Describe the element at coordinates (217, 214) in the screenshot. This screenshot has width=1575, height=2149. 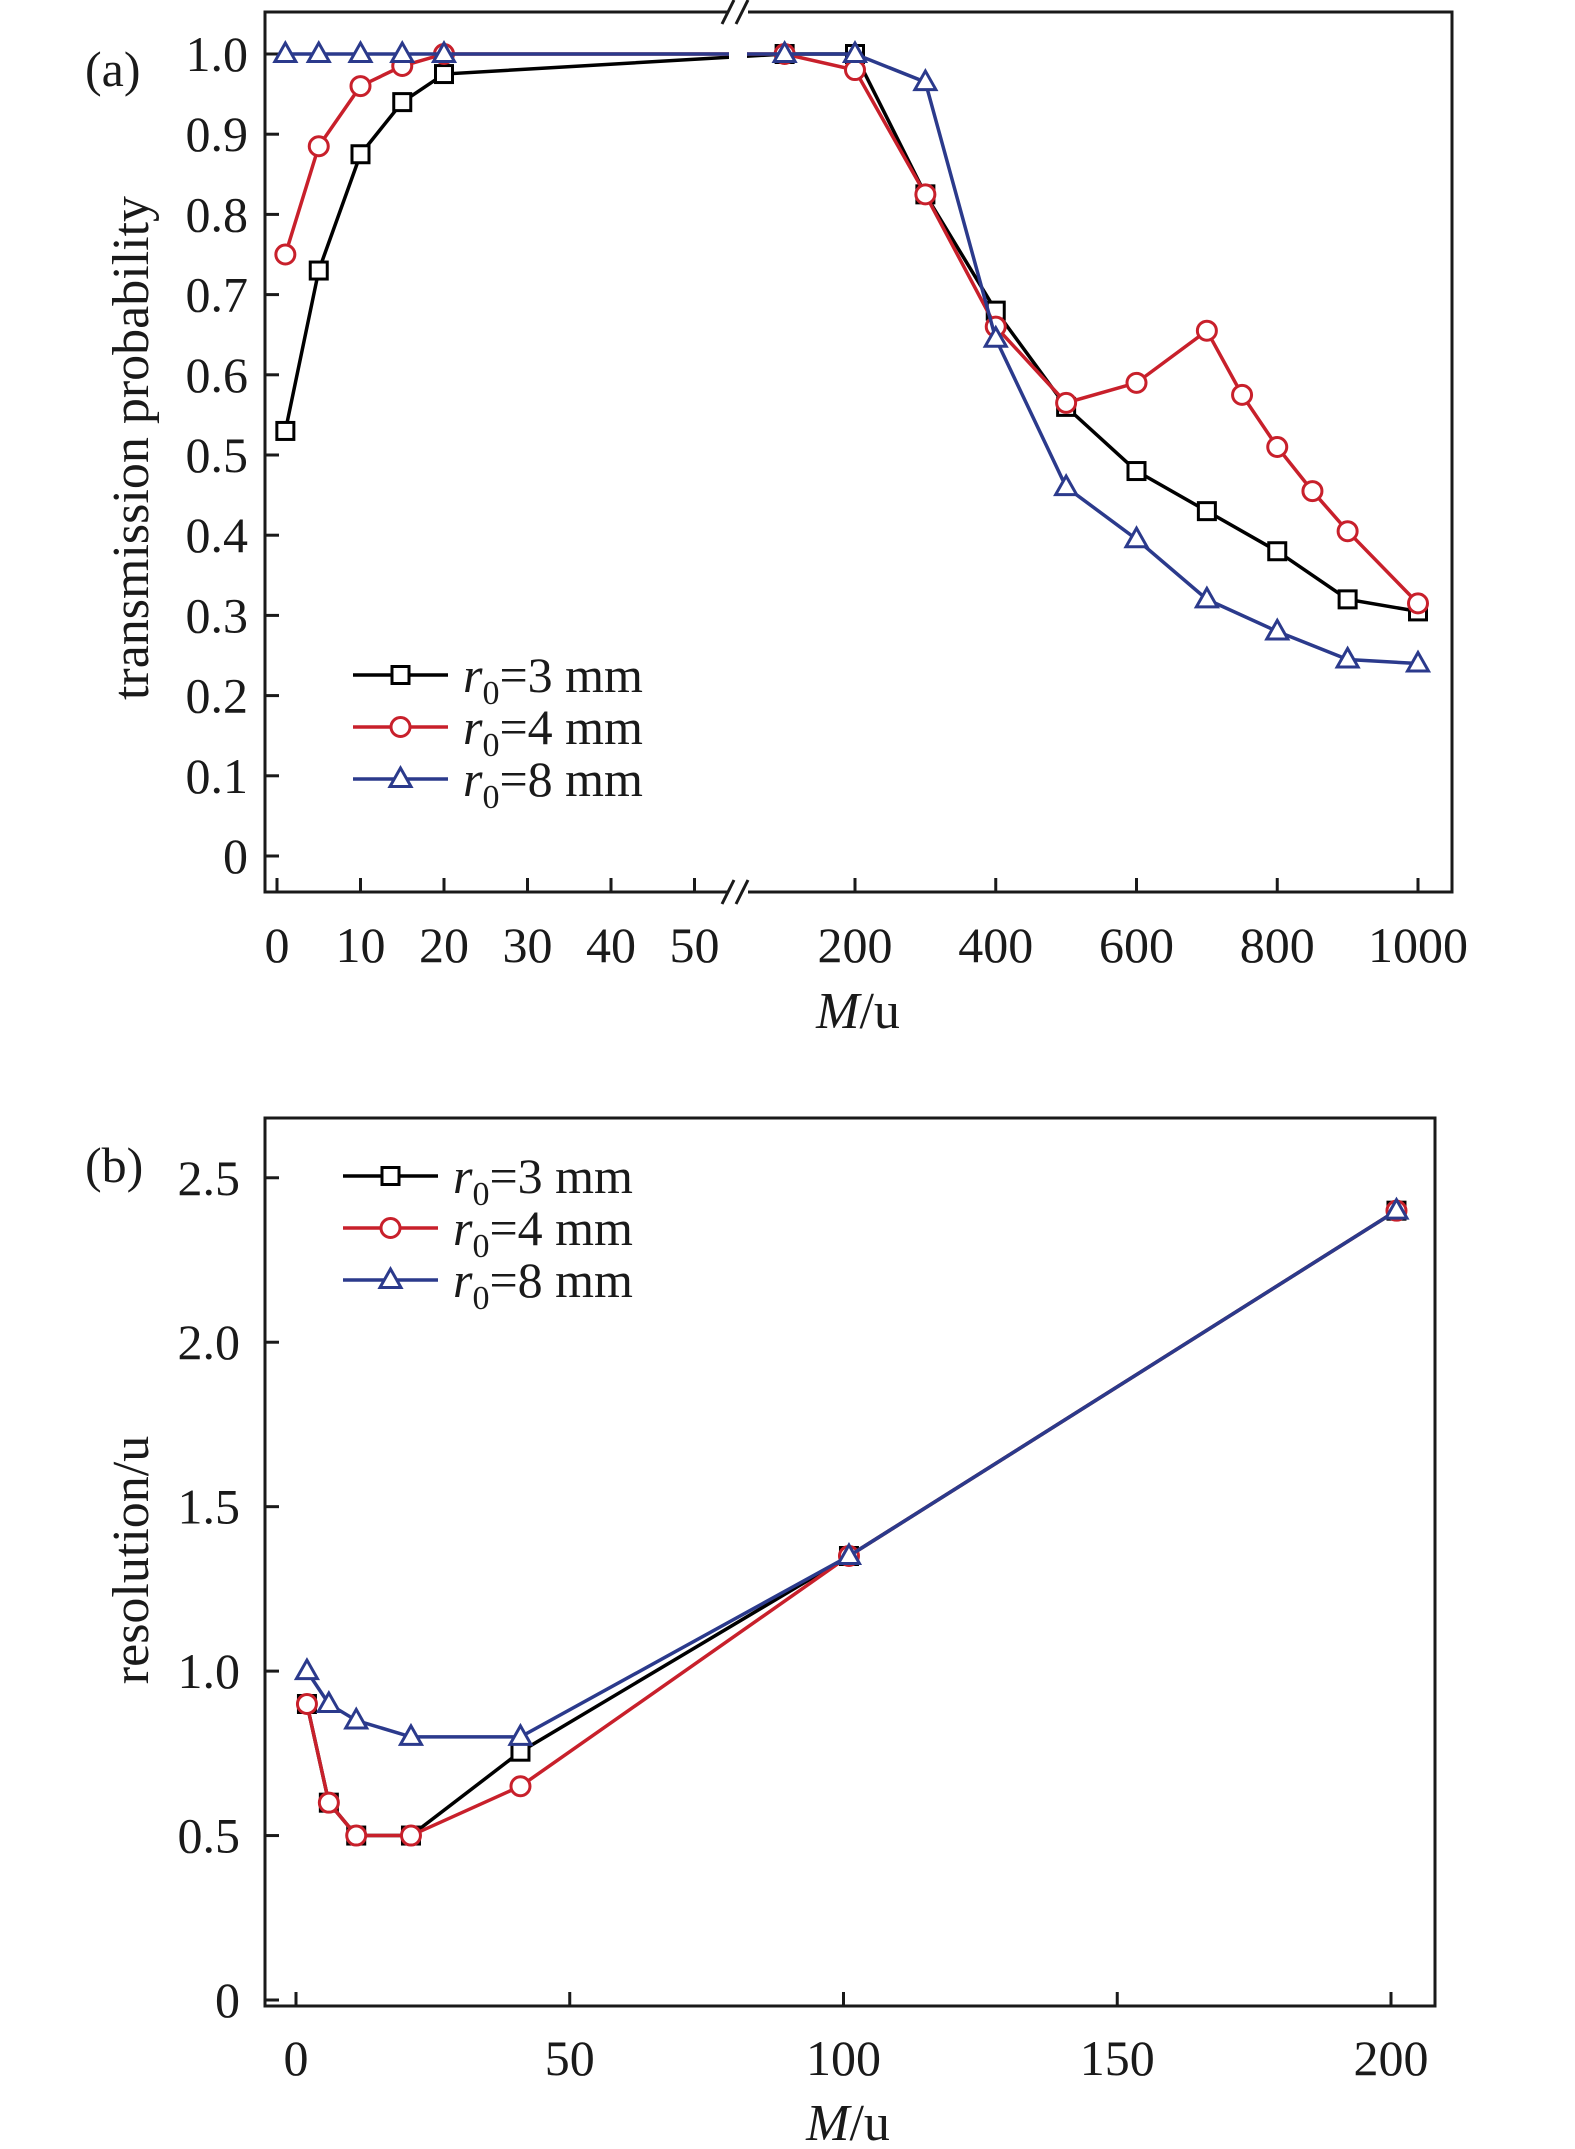
I see `y-tick-label: 0.8` at that location.